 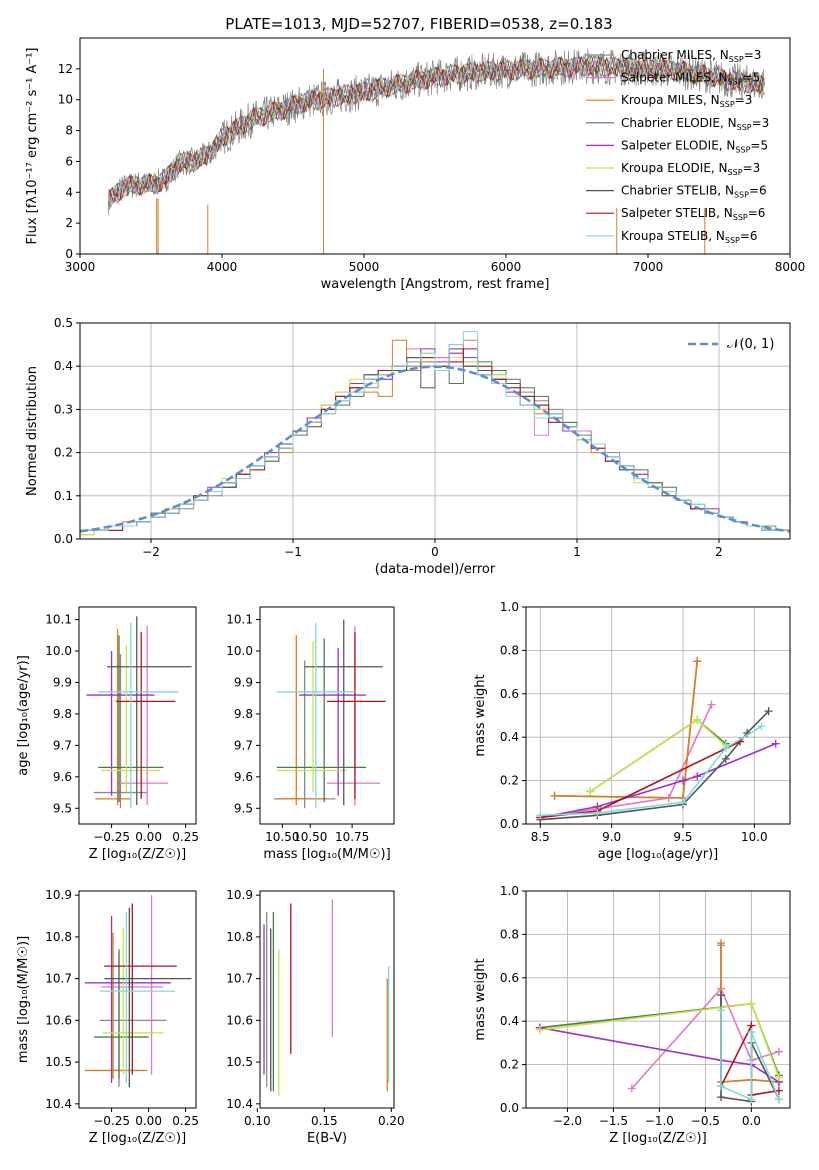 I want to click on weight-vs-age-tick-label-x: 10.0, so click(x=754, y=837).